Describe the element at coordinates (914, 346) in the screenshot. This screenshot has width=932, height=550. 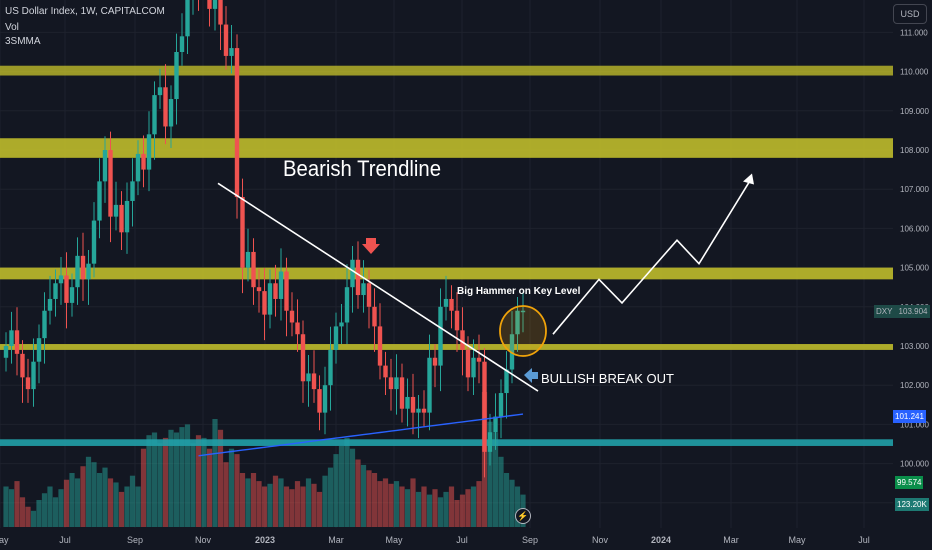
I see `price-tick-label: 103.000` at that location.